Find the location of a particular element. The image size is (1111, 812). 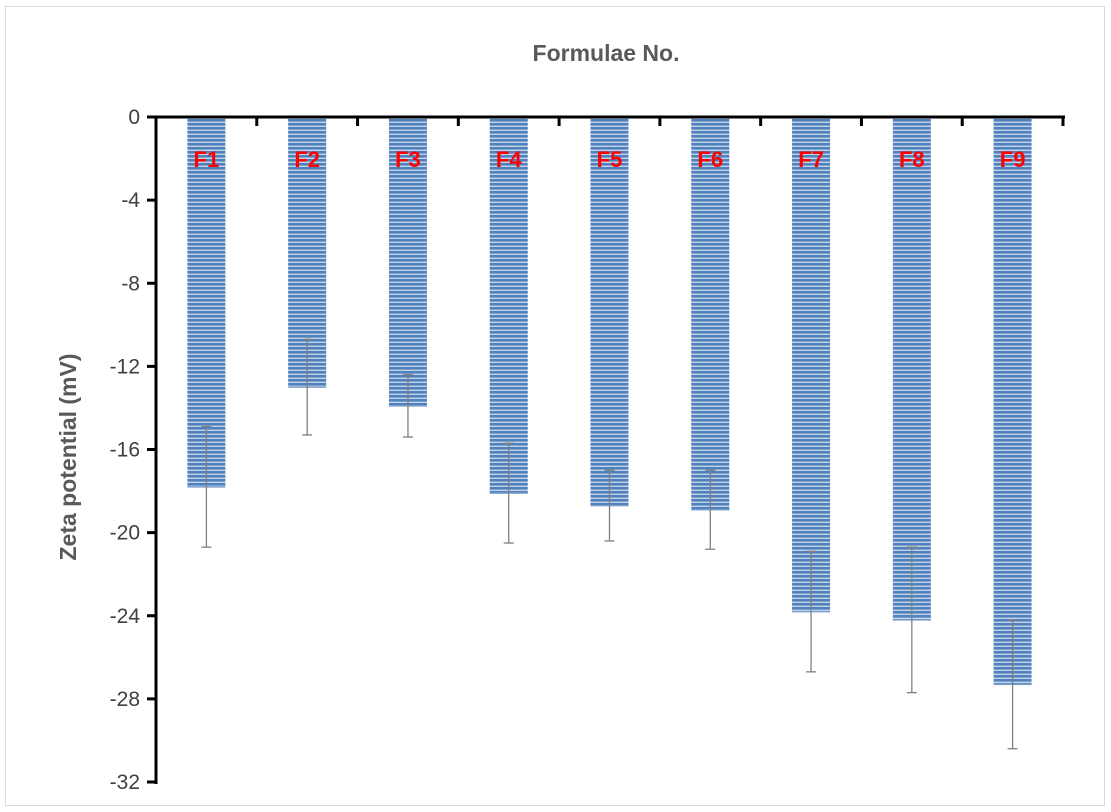

y-tick-label: -28 is located at coordinates (125, 699).